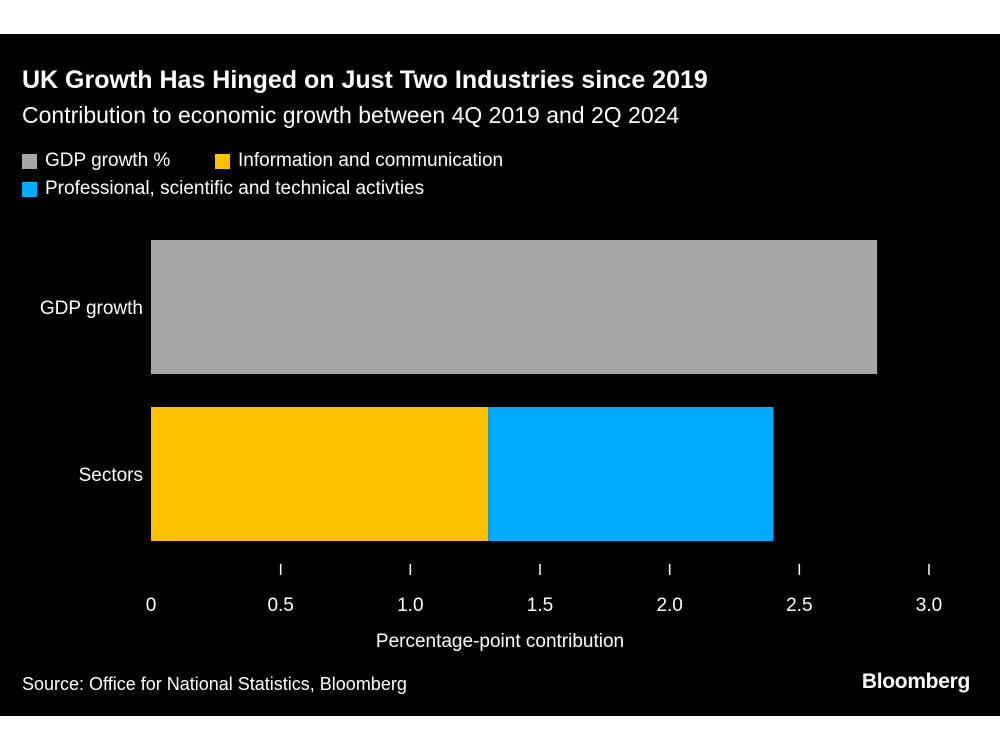 Image resolution: width=1000 pixels, height=750 pixels. What do you see at coordinates (111, 475) in the screenshot?
I see `category-label-sectors: Sectors` at bounding box center [111, 475].